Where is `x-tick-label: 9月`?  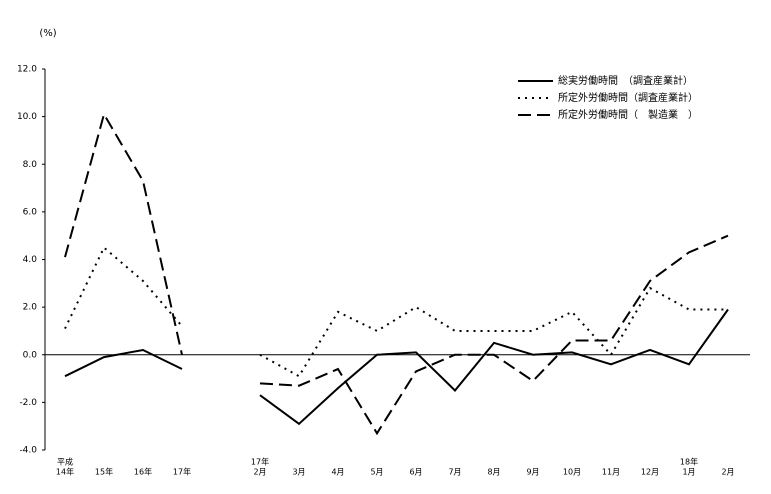 x-tick-label: 9月 is located at coordinates (532, 472).